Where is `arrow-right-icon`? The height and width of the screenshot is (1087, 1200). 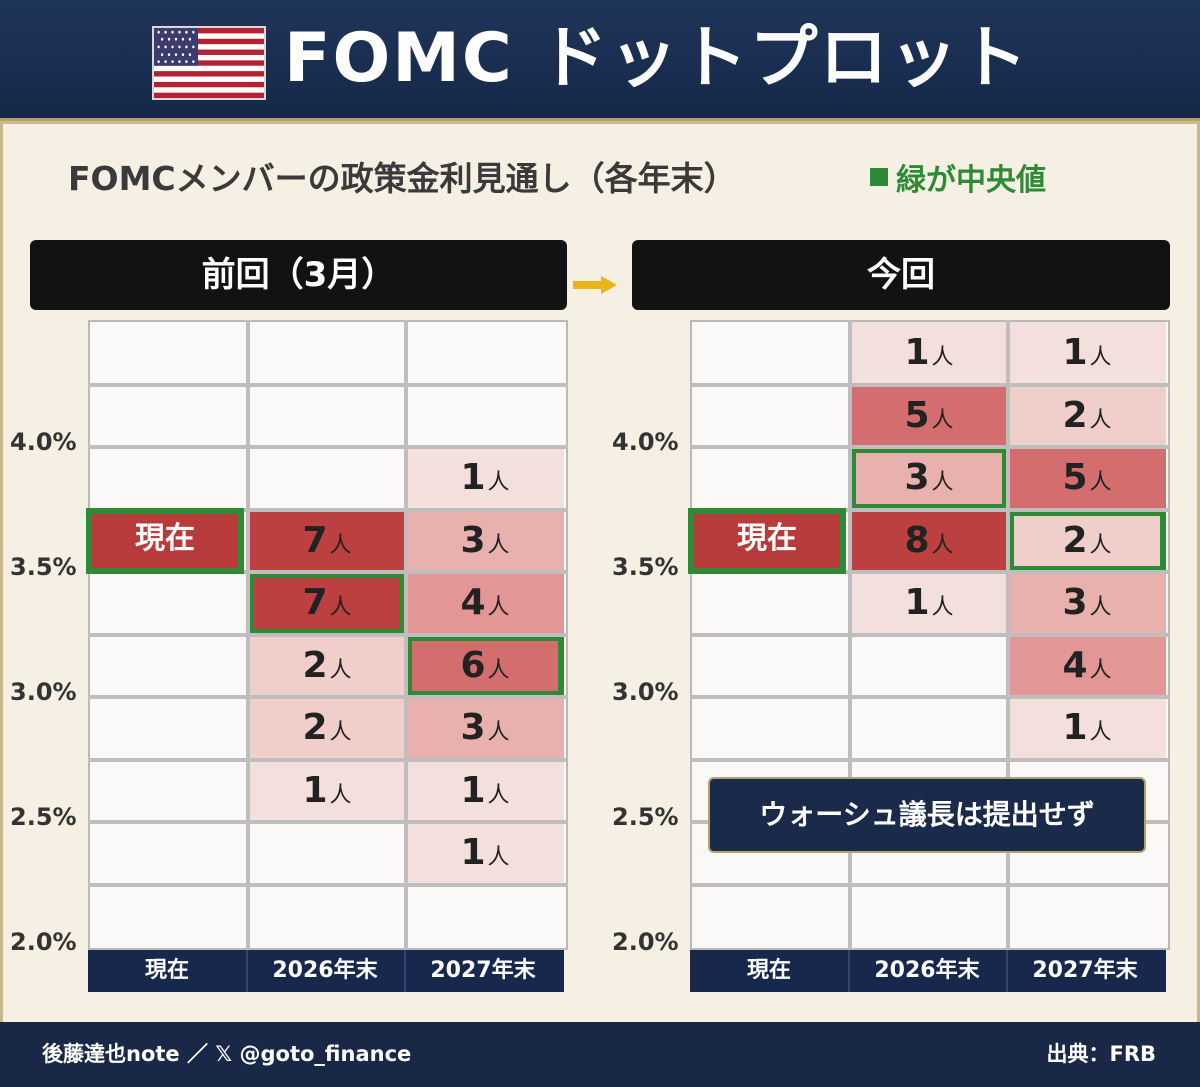 arrow-right-icon is located at coordinates (595, 285).